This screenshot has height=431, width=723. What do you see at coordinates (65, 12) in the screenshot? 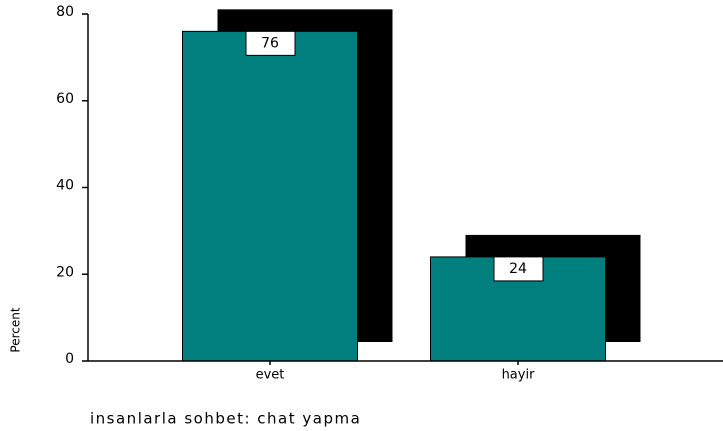
I see `y-tick-label: 80` at bounding box center [65, 12].